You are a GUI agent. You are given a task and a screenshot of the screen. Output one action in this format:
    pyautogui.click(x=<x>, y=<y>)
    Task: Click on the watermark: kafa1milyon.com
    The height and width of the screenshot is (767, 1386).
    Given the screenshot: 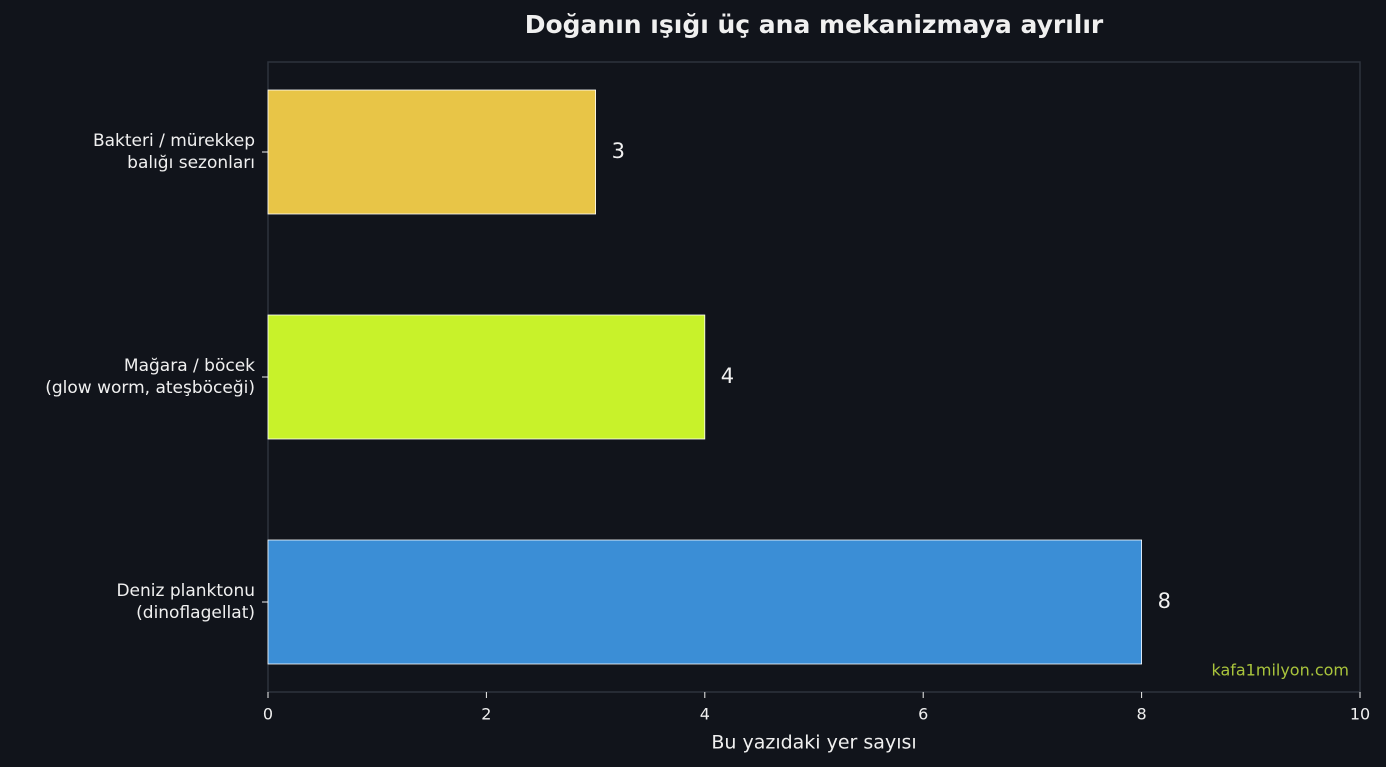 What is the action you would take?
    pyautogui.click(x=1280, y=670)
    